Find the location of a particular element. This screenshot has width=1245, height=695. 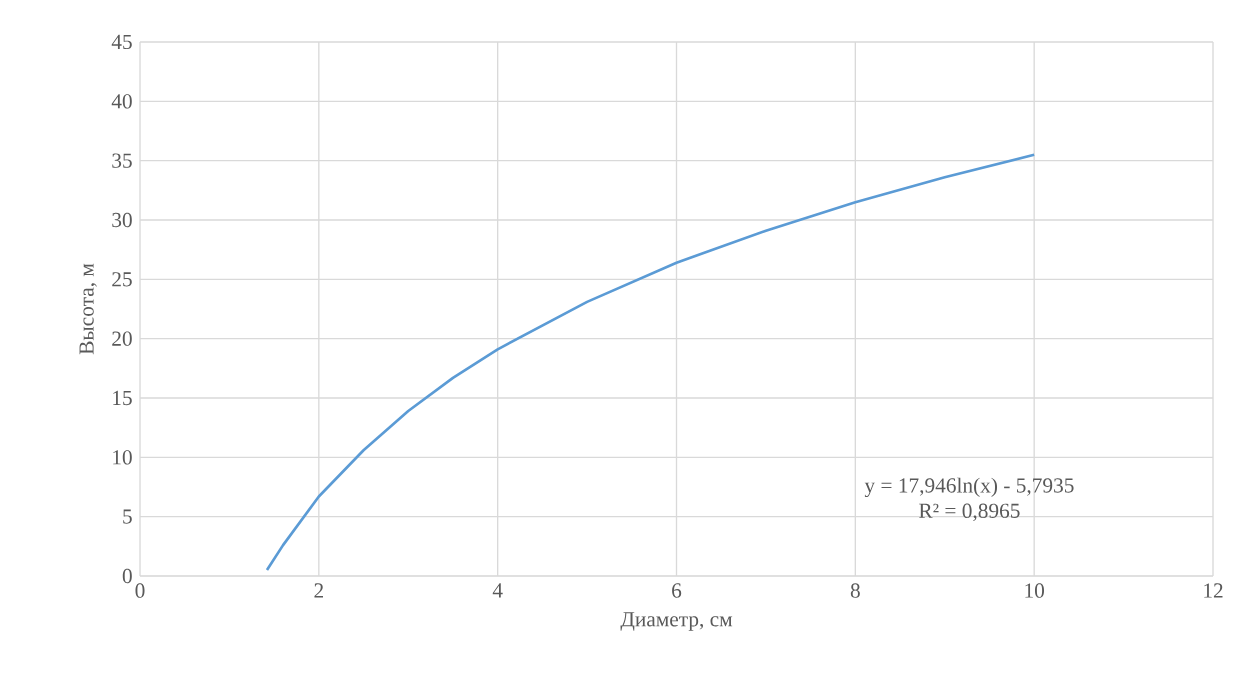

y-tick-label: 45 is located at coordinates (121, 42).